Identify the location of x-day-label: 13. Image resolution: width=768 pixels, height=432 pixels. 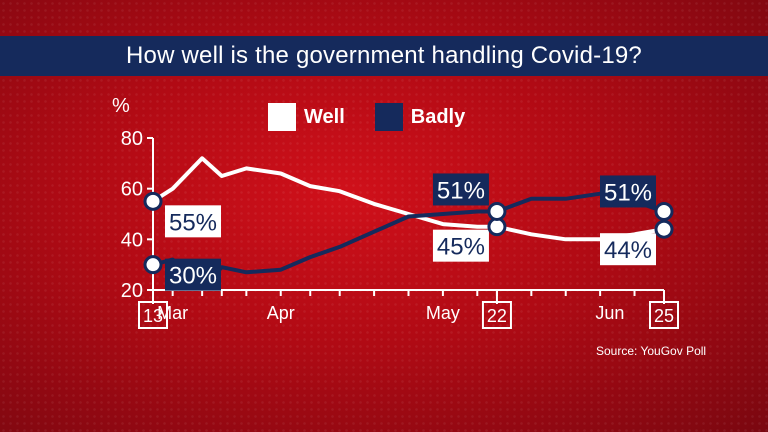
(153, 316).